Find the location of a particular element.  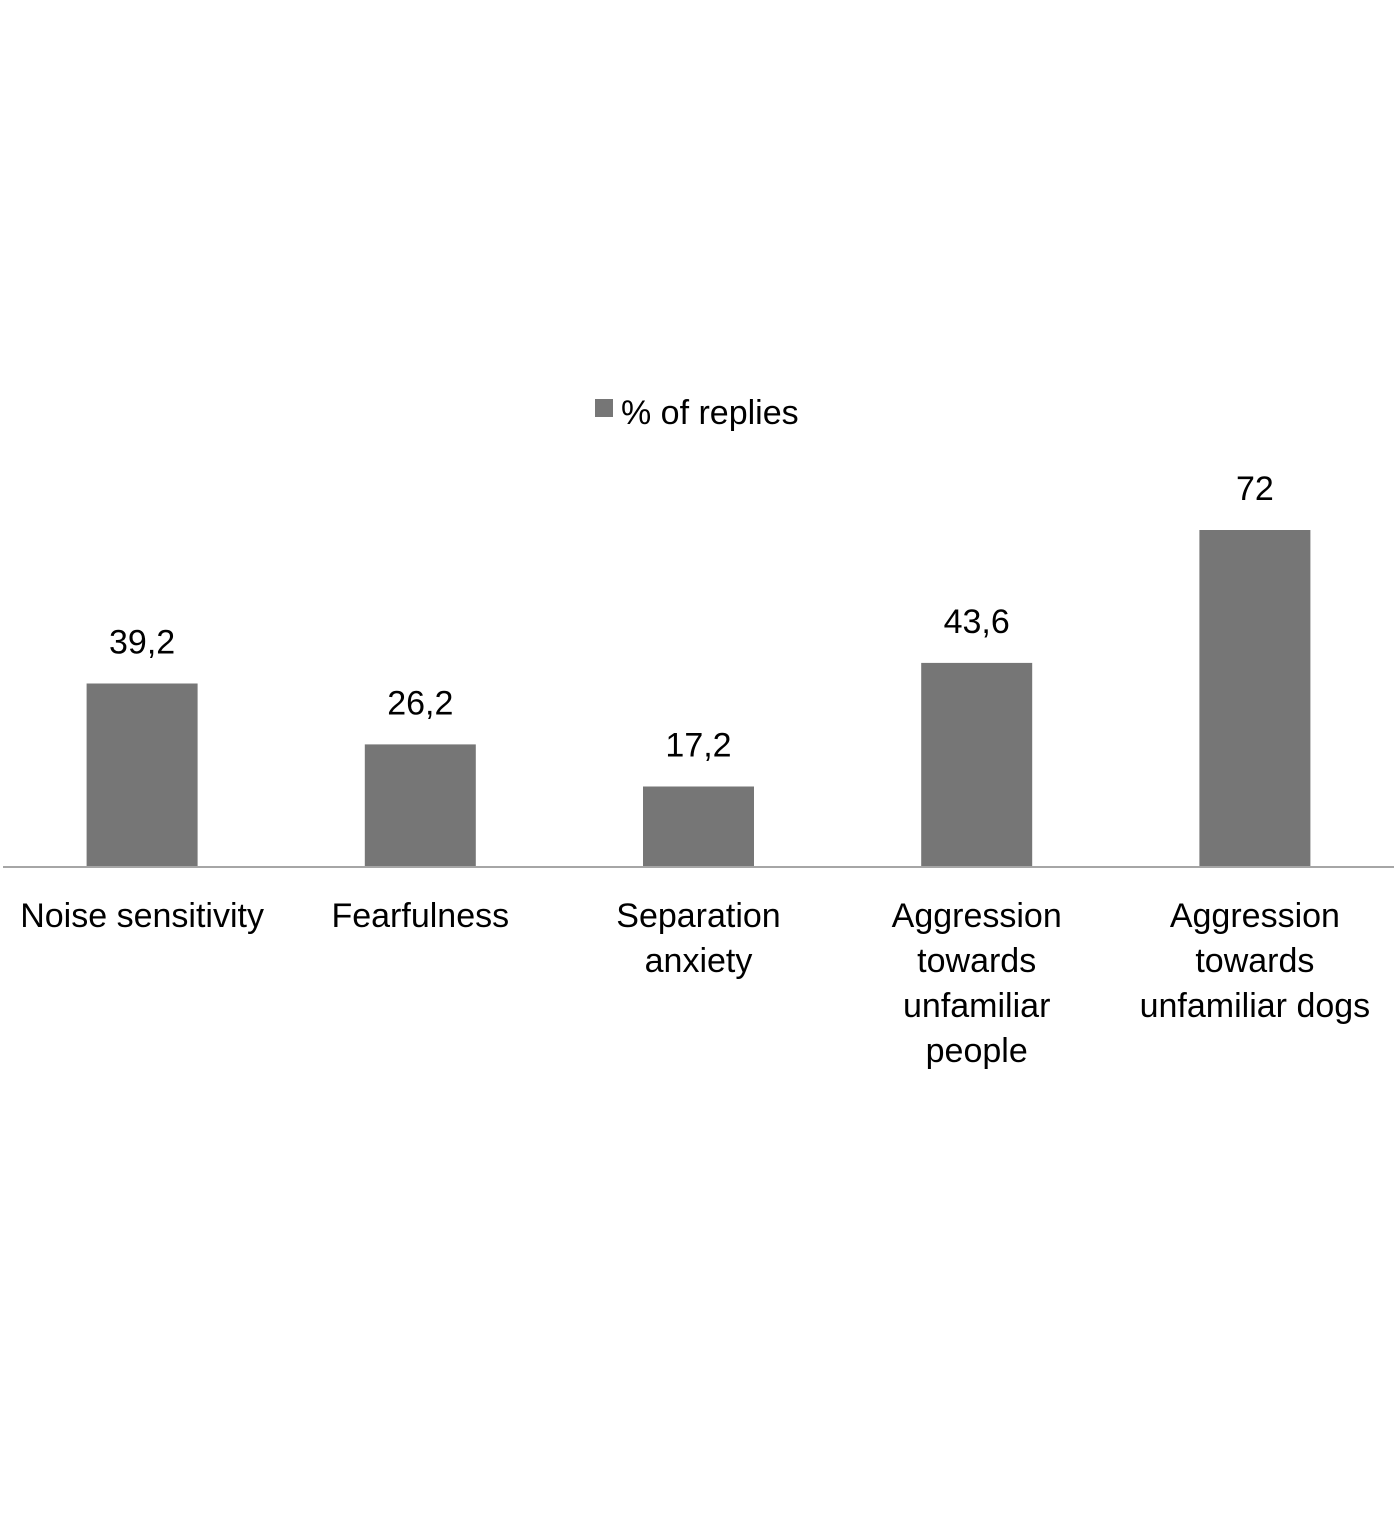

data-label: 17,2 is located at coordinates (698, 746).